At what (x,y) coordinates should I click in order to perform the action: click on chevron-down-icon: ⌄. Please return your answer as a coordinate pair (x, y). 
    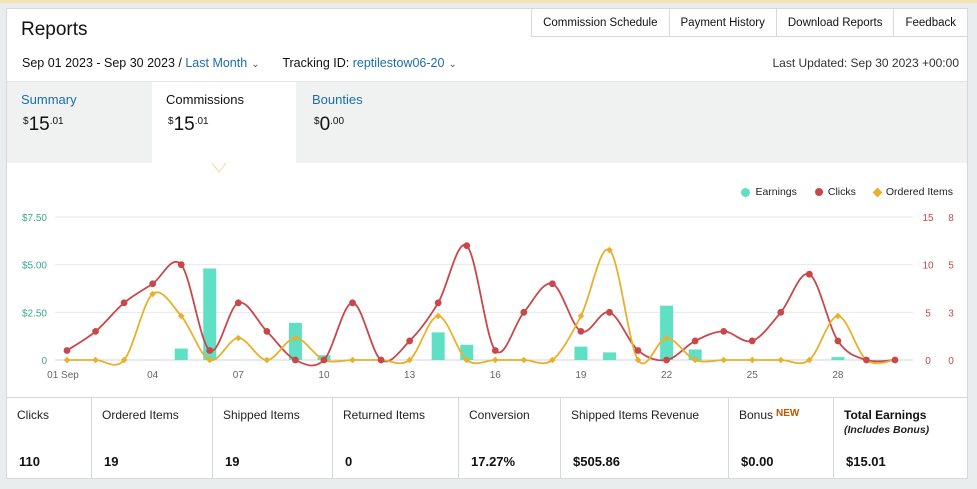
    Looking at the image, I should click on (452, 64).